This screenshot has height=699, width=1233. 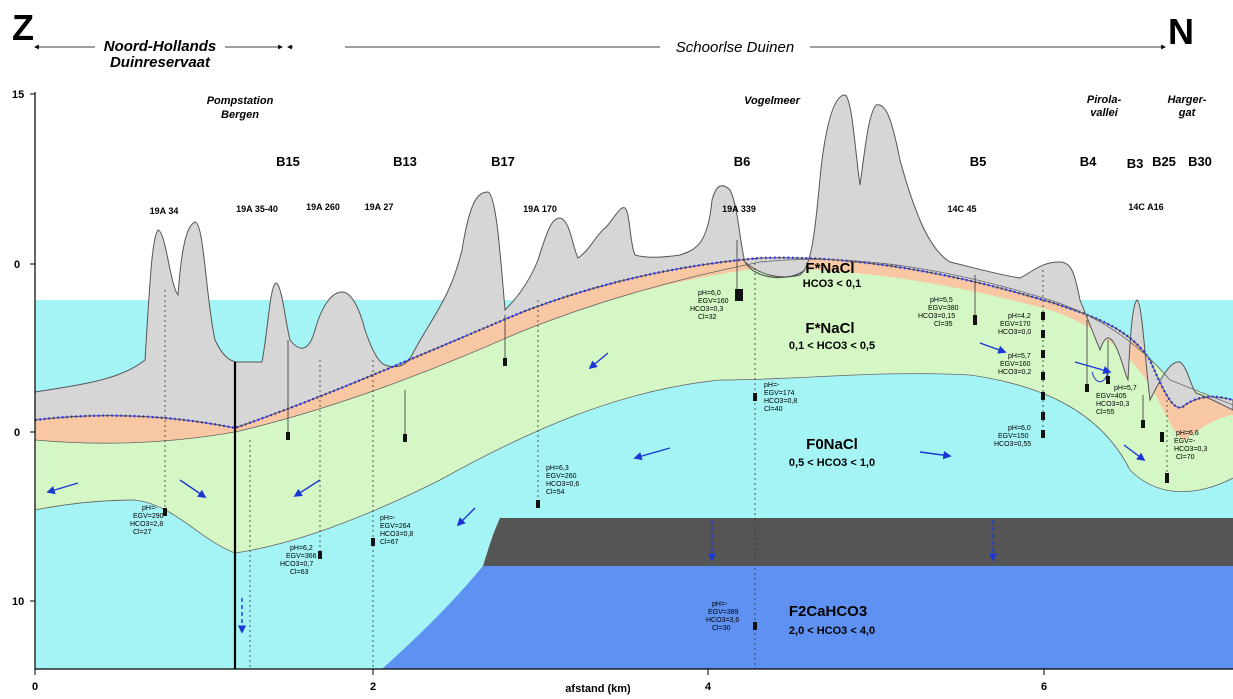 What do you see at coordinates (32, 347) in the screenshot?
I see `y-ticks` at bounding box center [32, 347].